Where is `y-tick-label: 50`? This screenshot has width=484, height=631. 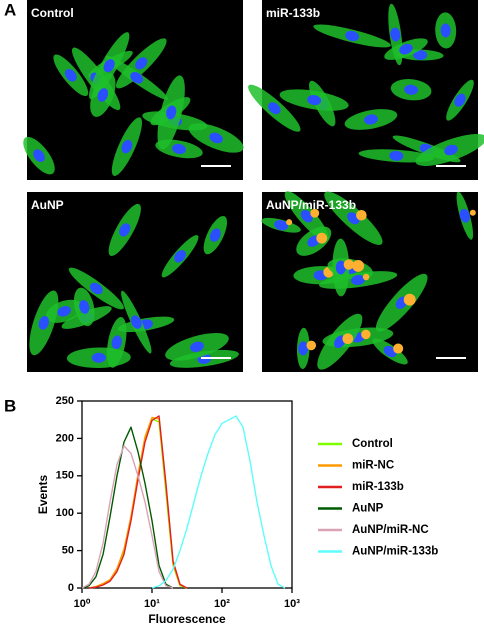 y-tick-label: 50 is located at coordinates (68, 551).